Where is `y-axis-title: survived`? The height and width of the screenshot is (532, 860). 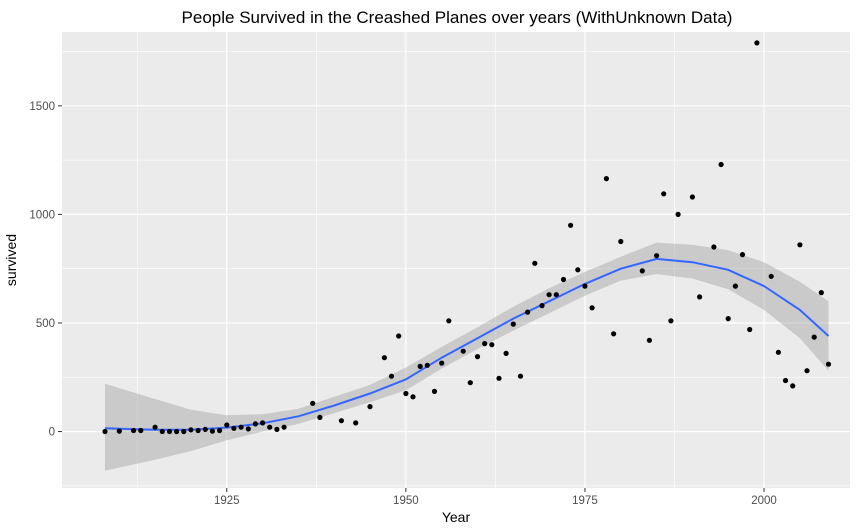
y-axis-title: survived is located at coordinates (11, 260).